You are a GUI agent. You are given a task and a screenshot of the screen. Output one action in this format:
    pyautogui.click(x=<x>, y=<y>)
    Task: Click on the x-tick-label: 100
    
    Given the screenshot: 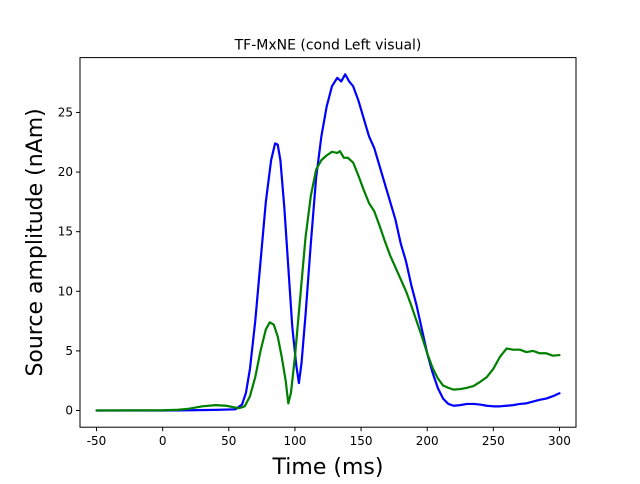 What is the action you would take?
    pyautogui.click(x=294, y=441)
    